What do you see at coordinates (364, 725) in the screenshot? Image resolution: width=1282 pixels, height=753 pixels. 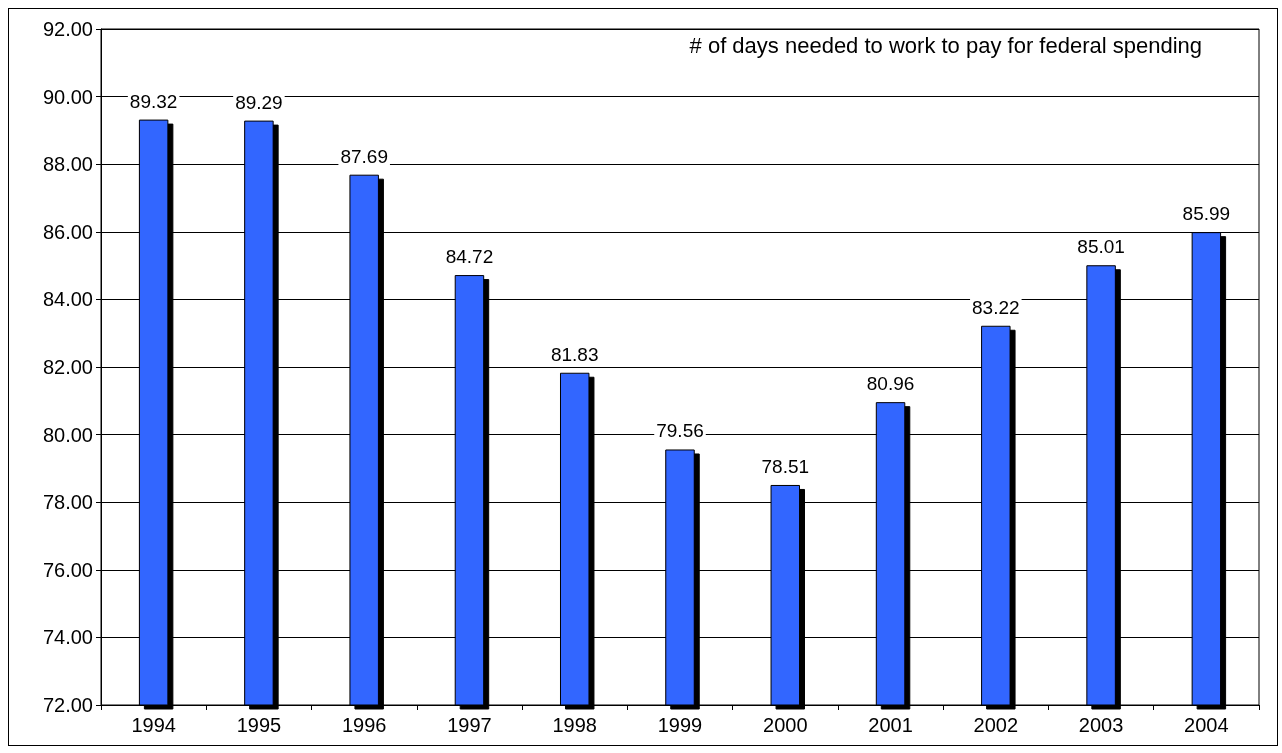 I see `x-tick-label: 1996` at bounding box center [364, 725].